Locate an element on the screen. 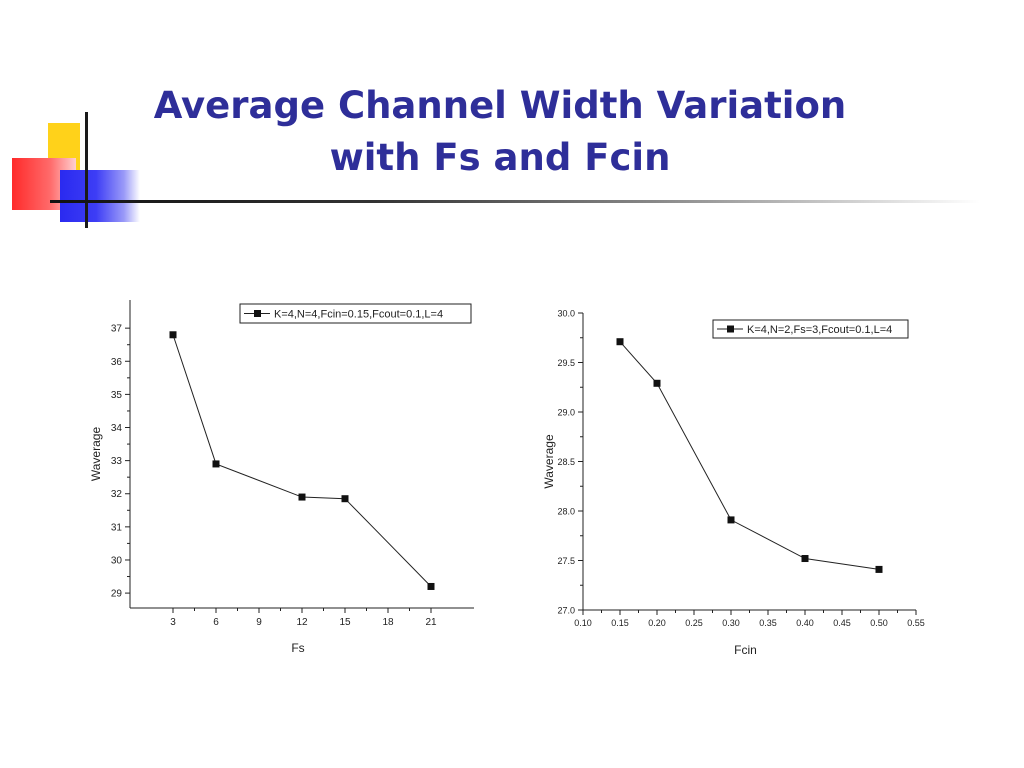 This screenshot has height=768, width=1024. slide-title-line1: Average Channel Width Variation is located at coordinates (500, 105).